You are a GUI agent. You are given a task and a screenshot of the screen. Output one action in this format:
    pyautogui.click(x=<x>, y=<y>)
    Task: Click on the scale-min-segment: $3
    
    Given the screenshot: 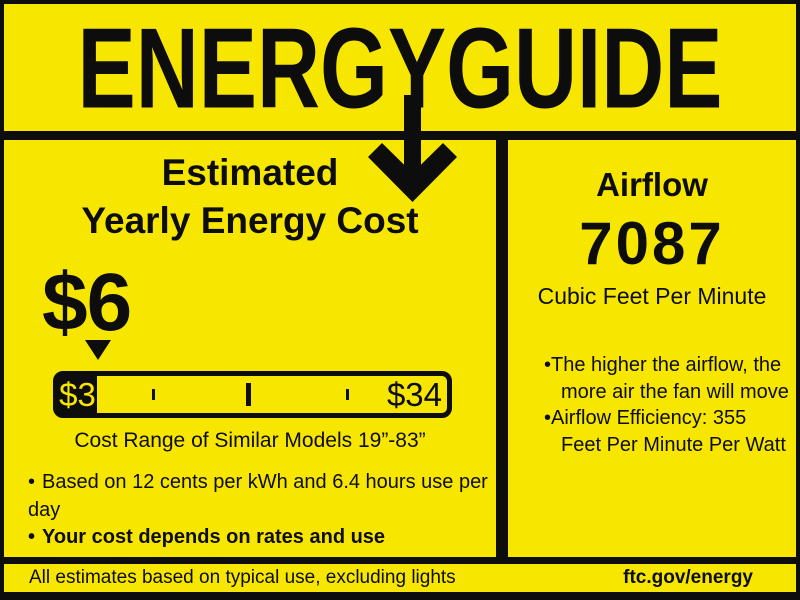 What is the action you would take?
    pyautogui.click(x=77, y=394)
    